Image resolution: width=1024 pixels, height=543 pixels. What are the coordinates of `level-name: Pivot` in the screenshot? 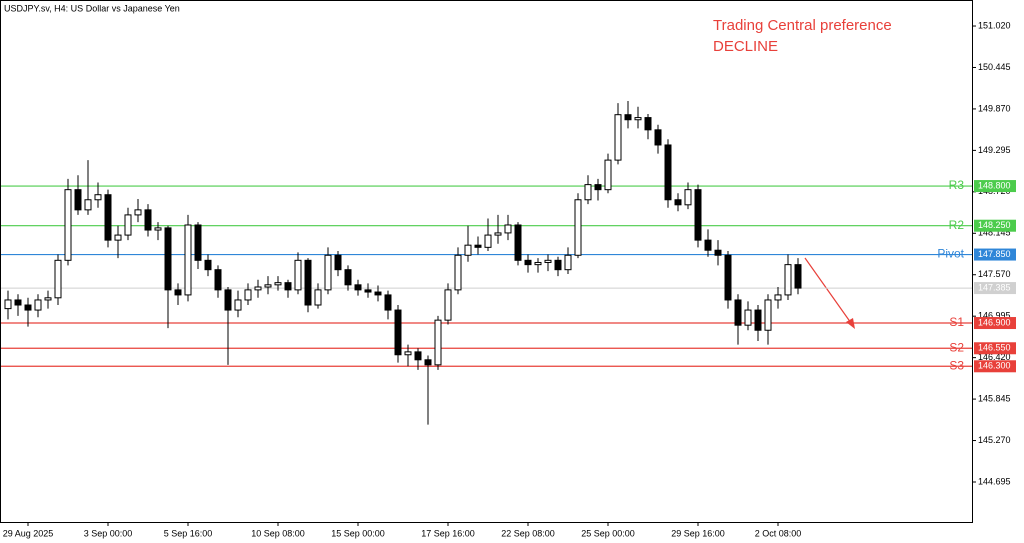 It's located at (950, 254).